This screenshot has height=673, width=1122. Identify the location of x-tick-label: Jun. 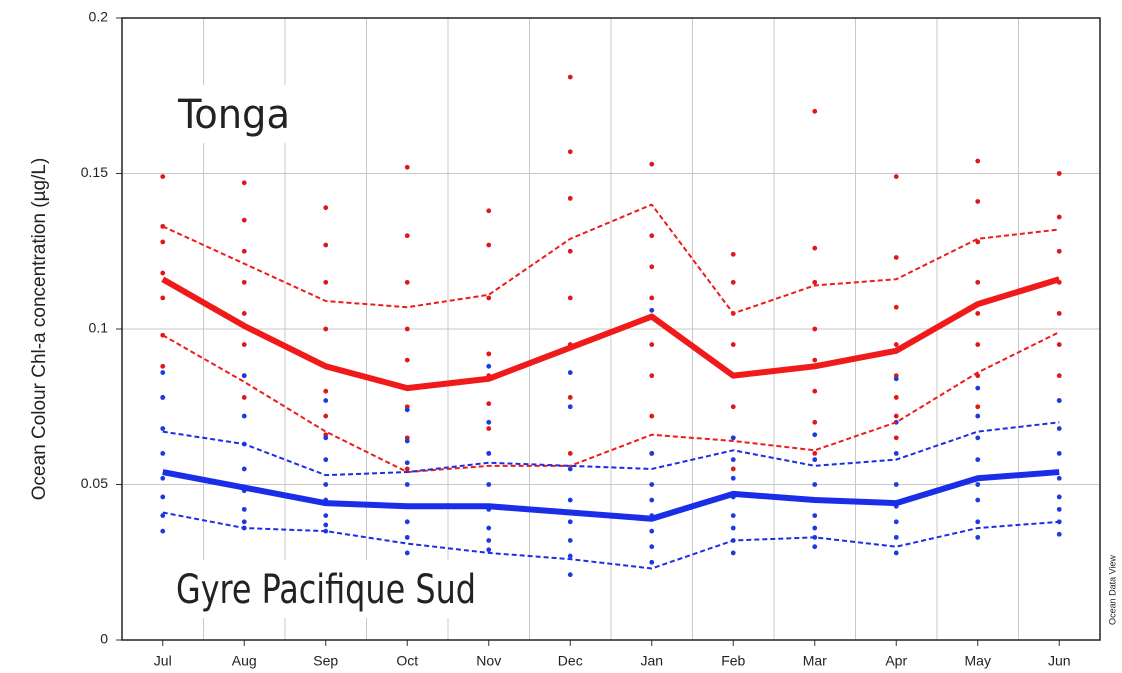
(1059, 661).